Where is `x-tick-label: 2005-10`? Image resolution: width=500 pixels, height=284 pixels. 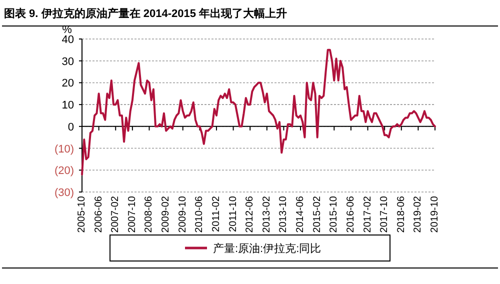 x-tick-label: 2005-10 is located at coordinates (82, 214).